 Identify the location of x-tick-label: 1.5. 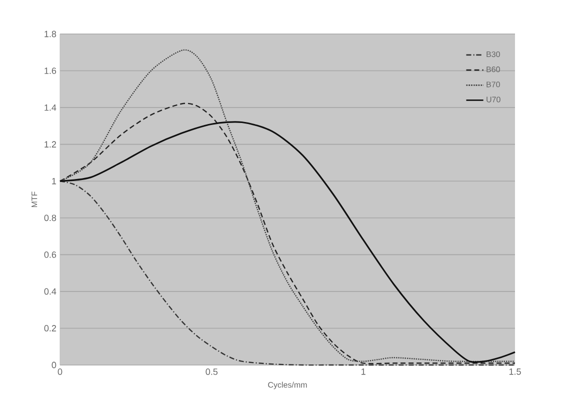
(515, 371).